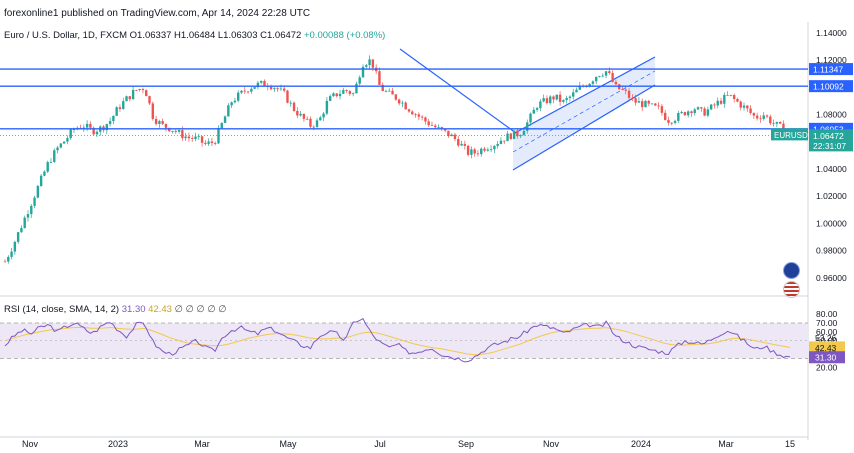 The width and height of the screenshot is (854, 453). I want to click on time-axis-label: Sep, so click(466, 444).